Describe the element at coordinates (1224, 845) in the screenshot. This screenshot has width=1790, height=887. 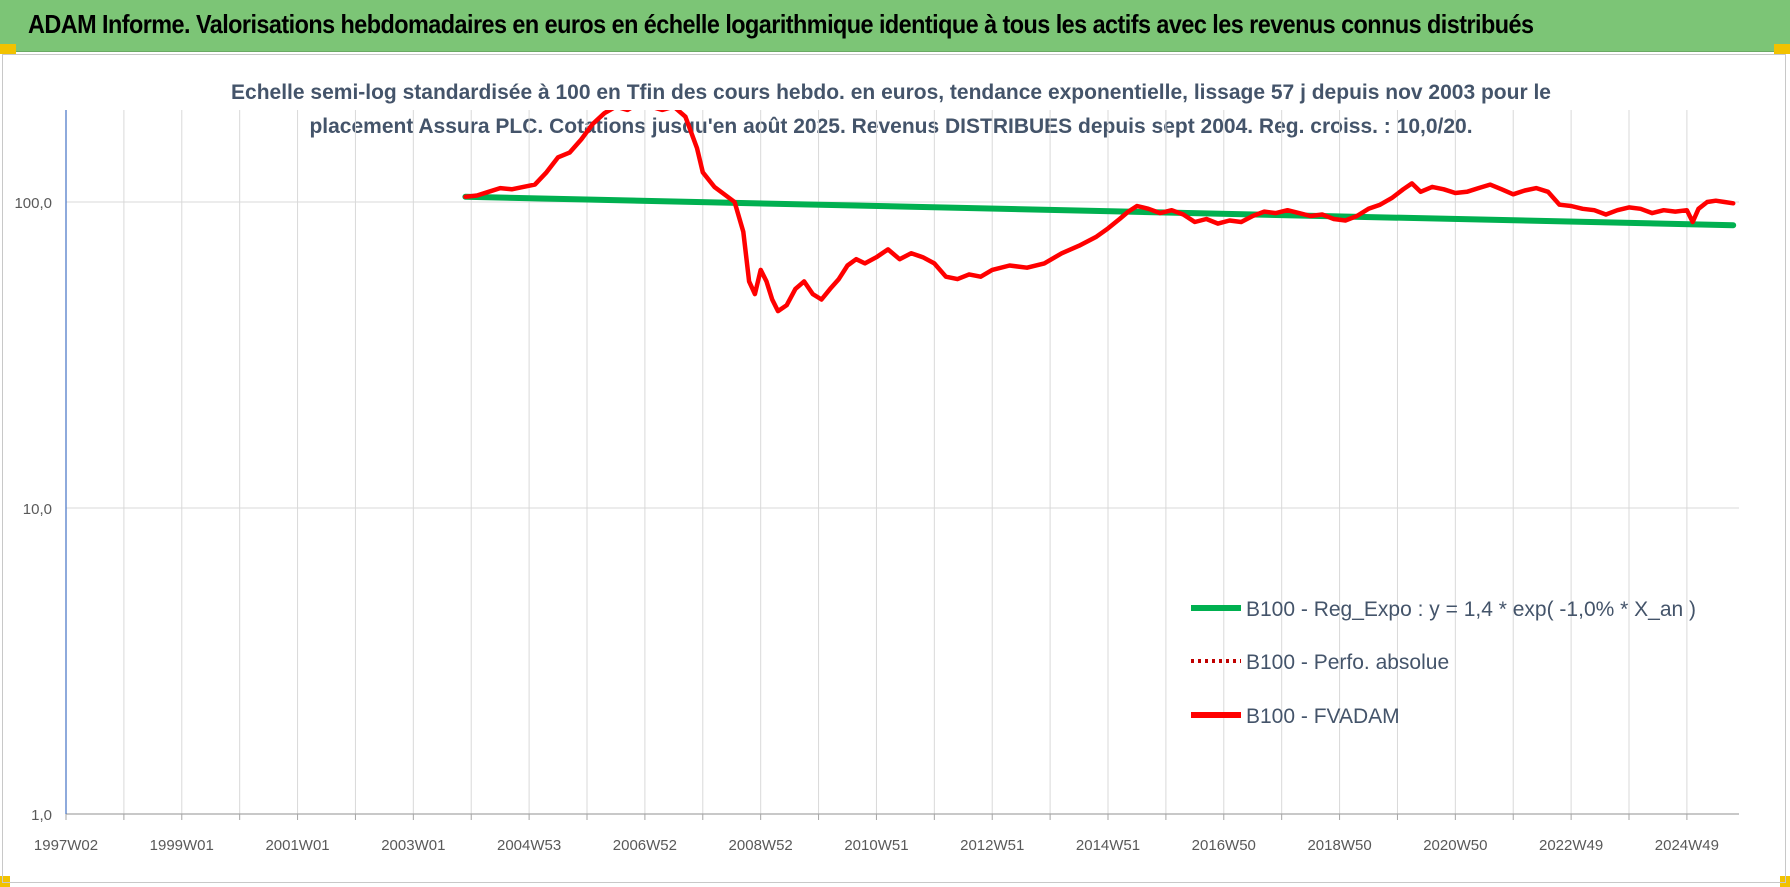
I see `x-tick-label: 2016W50` at that location.